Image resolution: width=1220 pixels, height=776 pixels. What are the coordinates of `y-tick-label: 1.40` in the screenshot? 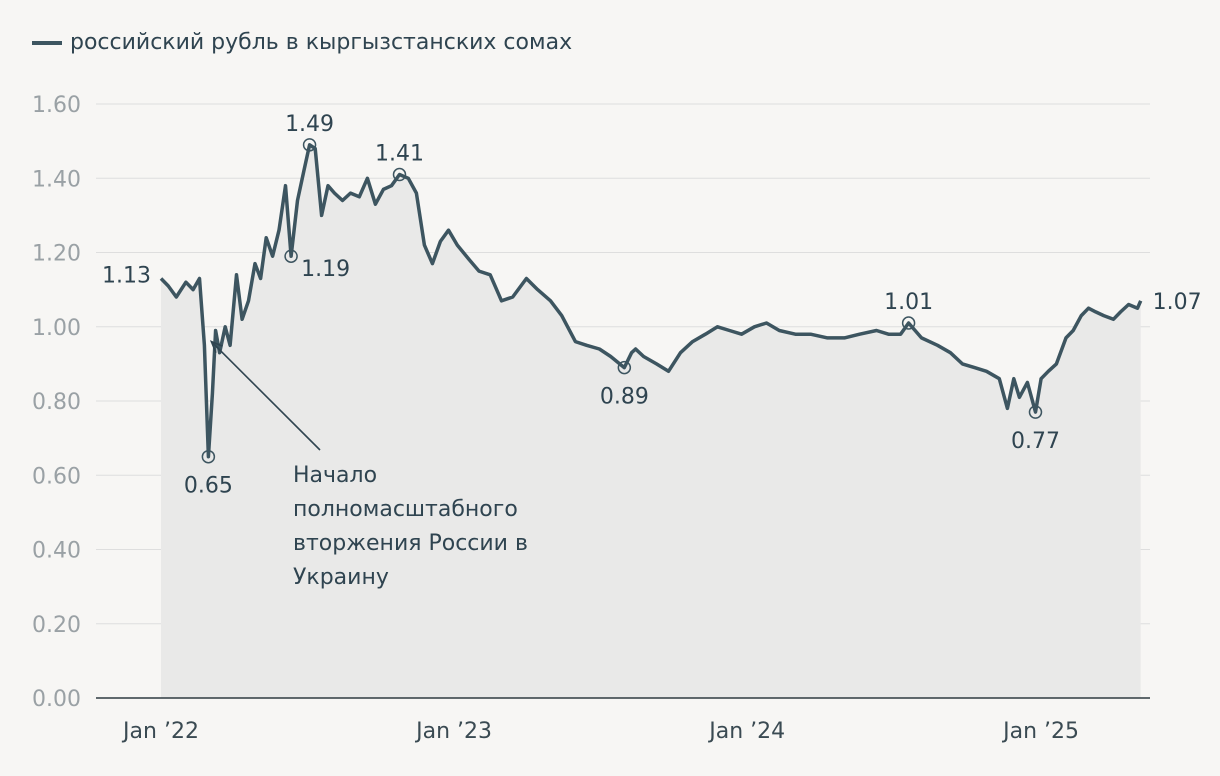 It's located at (56, 179).